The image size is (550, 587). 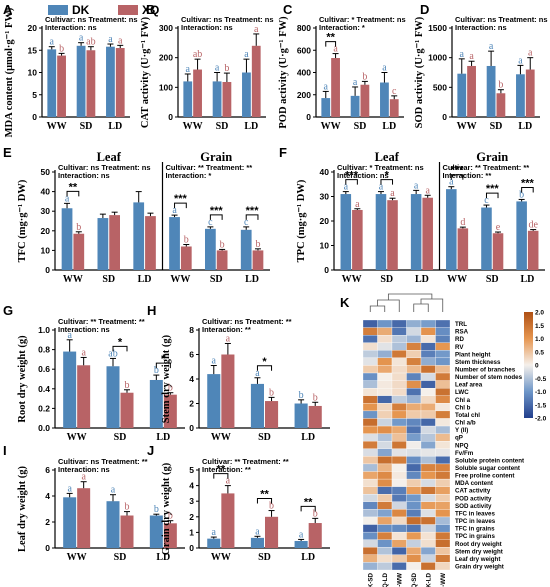 I want to click on y-tick-label: 20, so click(x=46, y=231).